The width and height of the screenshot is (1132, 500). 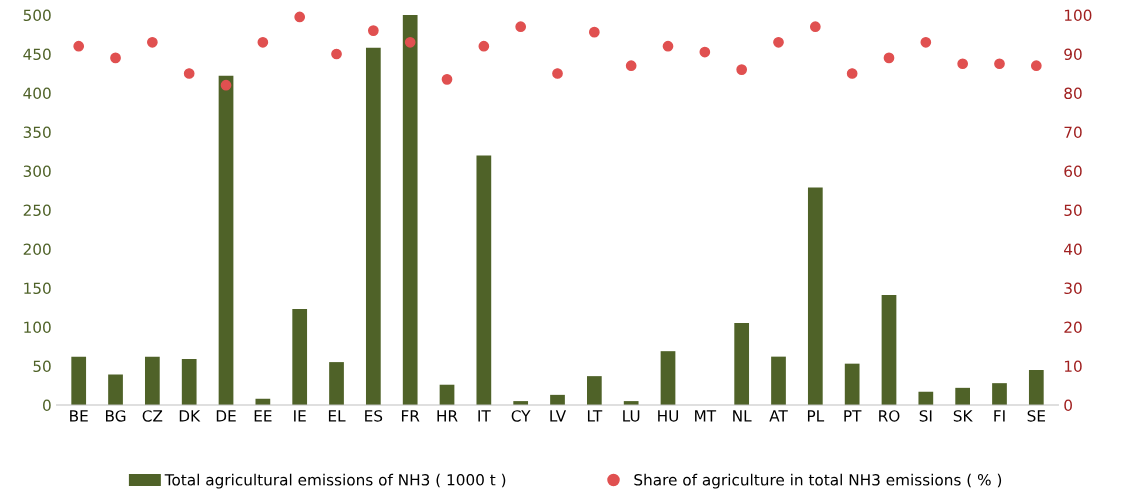 I want to click on x-tick-label: LV, so click(x=558, y=416).